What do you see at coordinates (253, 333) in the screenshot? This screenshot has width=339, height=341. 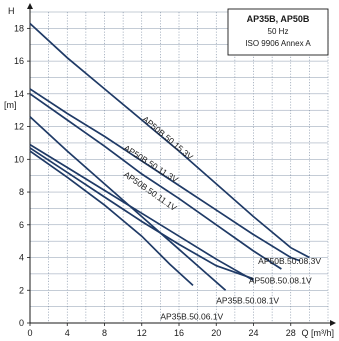 I see `x-tick-label: 24` at bounding box center [253, 333].